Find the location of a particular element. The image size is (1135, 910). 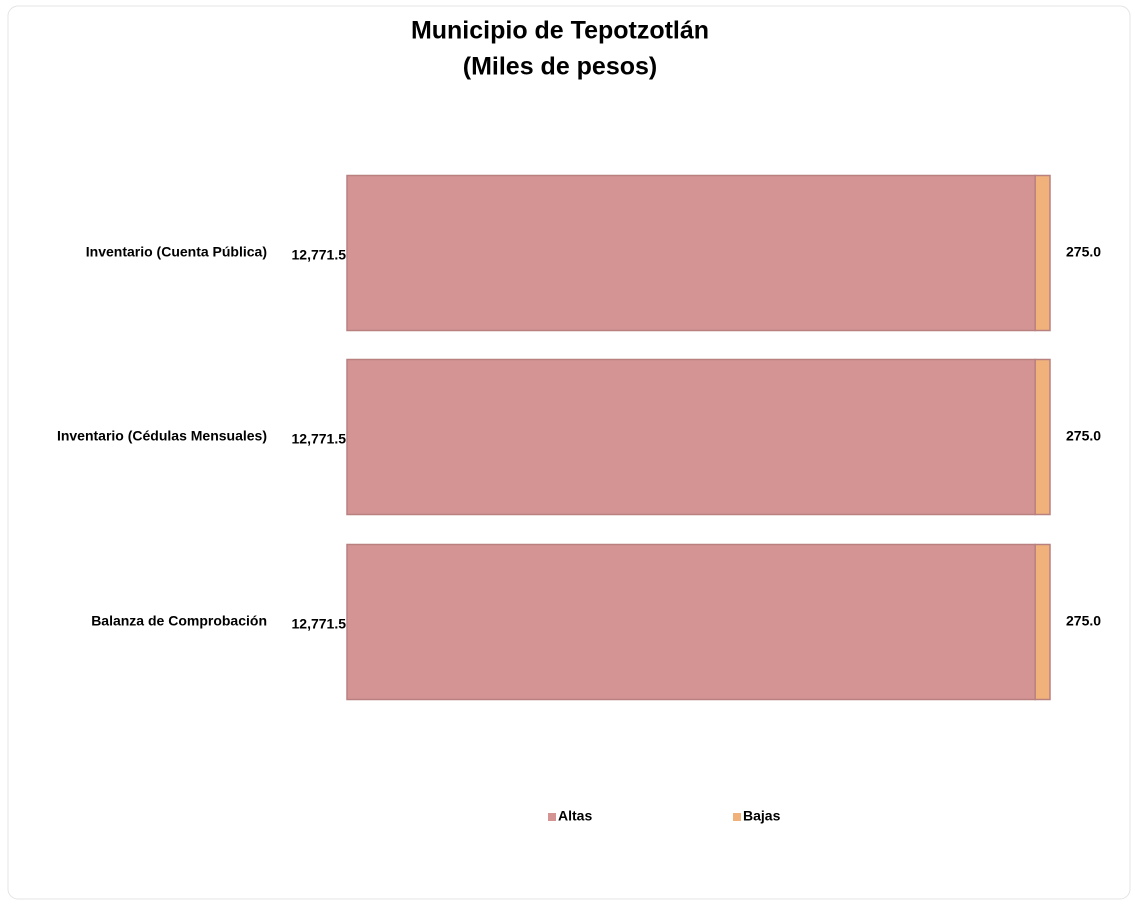

legend-label: Altas is located at coordinates (575, 816).